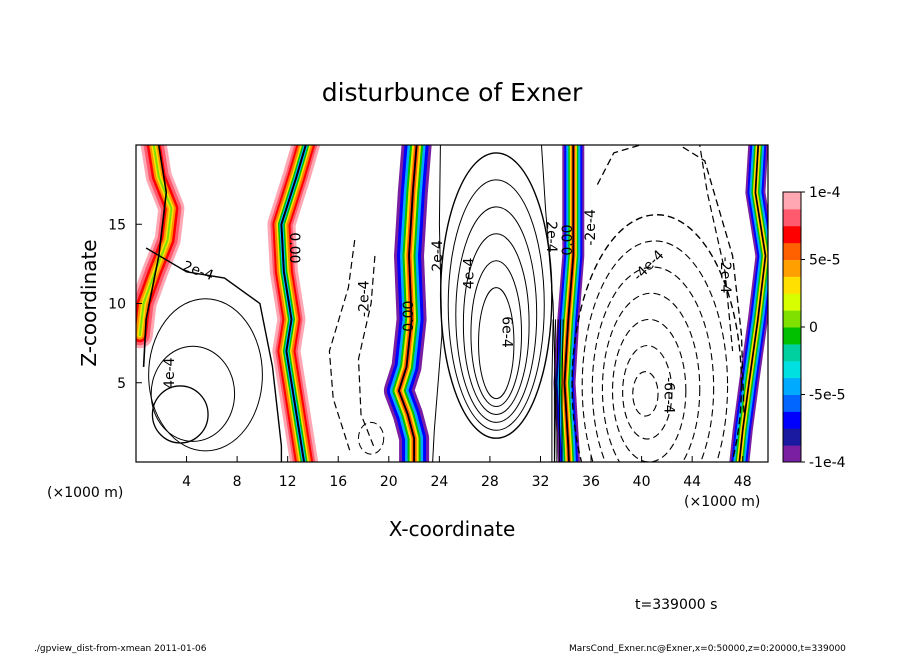 The width and height of the screenshot is (904, 654). Describe the element at coordinates (237, 482) in the screenshot. I see `x-tick-label: 8` at that location.